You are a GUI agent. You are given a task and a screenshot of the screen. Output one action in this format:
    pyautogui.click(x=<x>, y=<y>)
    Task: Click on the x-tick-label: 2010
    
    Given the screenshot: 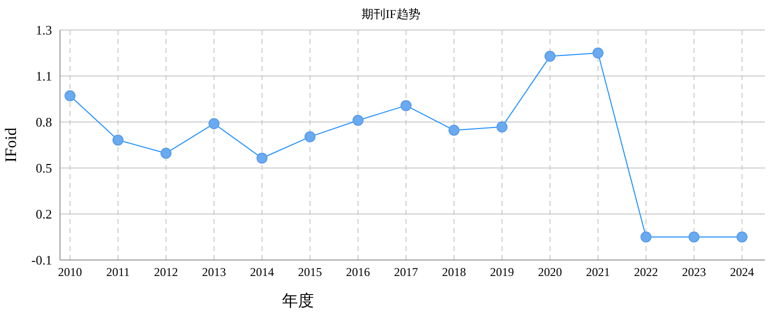 What is the action you would take?
    pyautogui.click(x=70, y=272)
    